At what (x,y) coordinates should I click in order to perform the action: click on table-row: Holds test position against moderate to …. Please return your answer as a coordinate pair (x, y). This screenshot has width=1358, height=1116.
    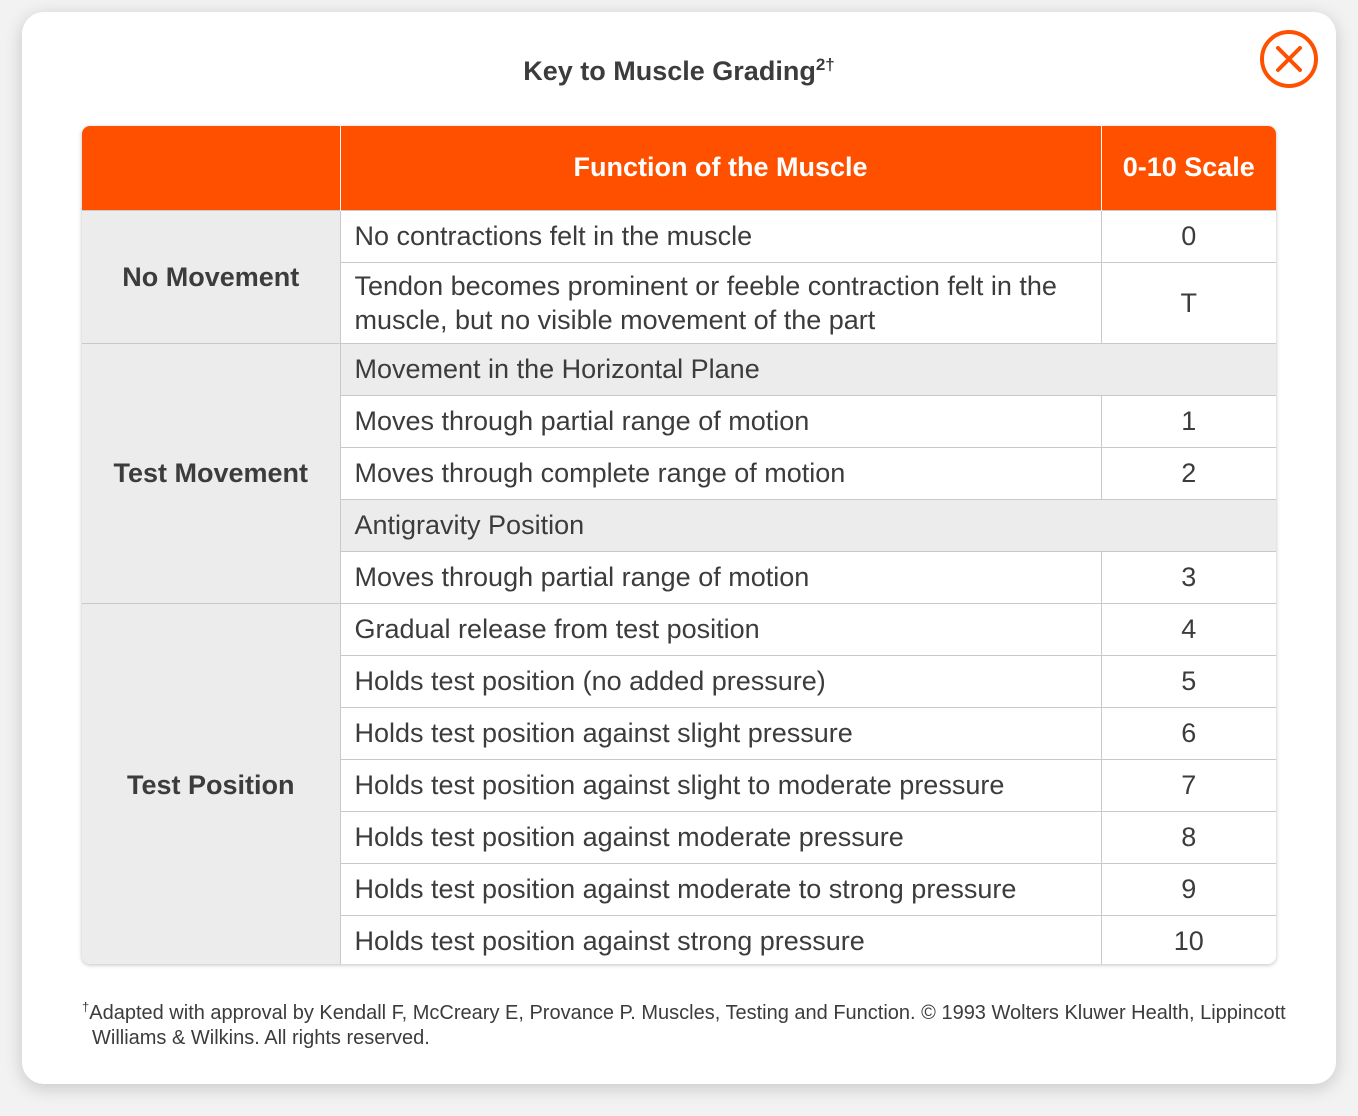
    Looking at the image, I should click on (679, 889).